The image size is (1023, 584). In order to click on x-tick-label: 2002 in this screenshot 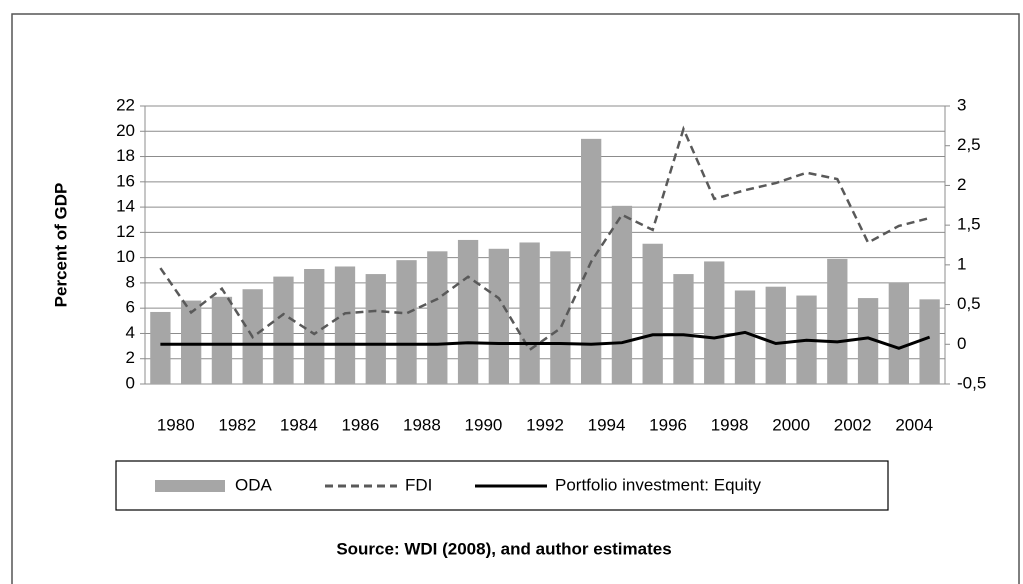, I will do `click(853, 424)`.